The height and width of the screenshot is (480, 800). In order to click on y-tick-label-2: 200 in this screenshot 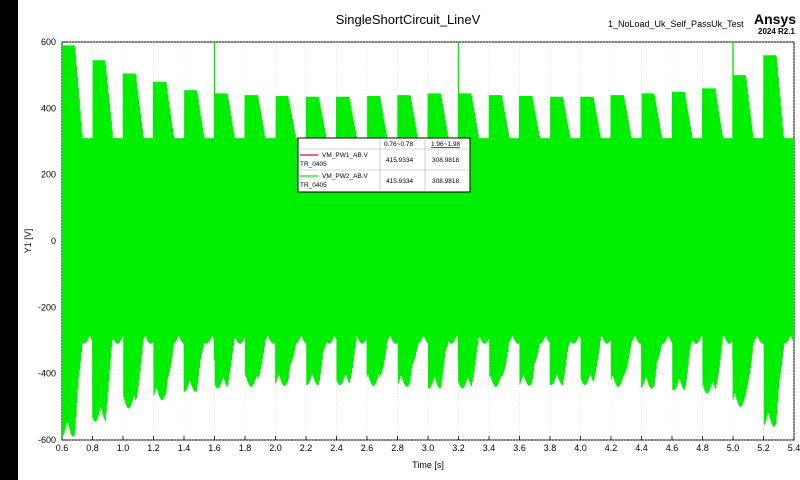, I will do `click(48, 175)`.